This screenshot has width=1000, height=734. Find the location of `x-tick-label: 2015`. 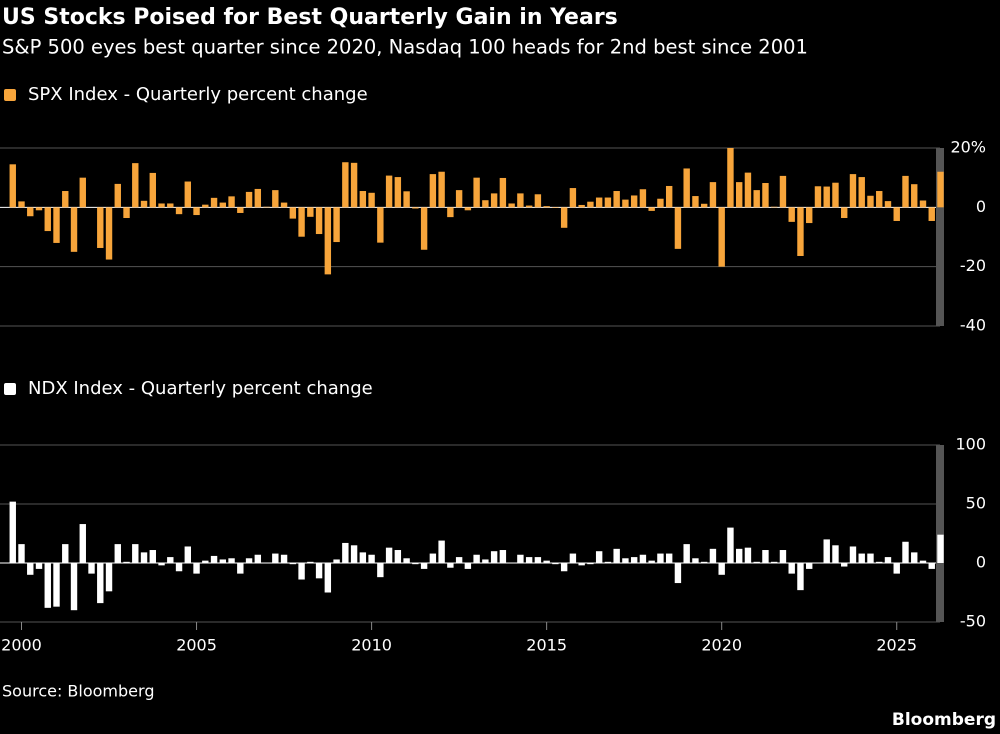

x-tick-label: 2015 is located at coordinates (546, 645).